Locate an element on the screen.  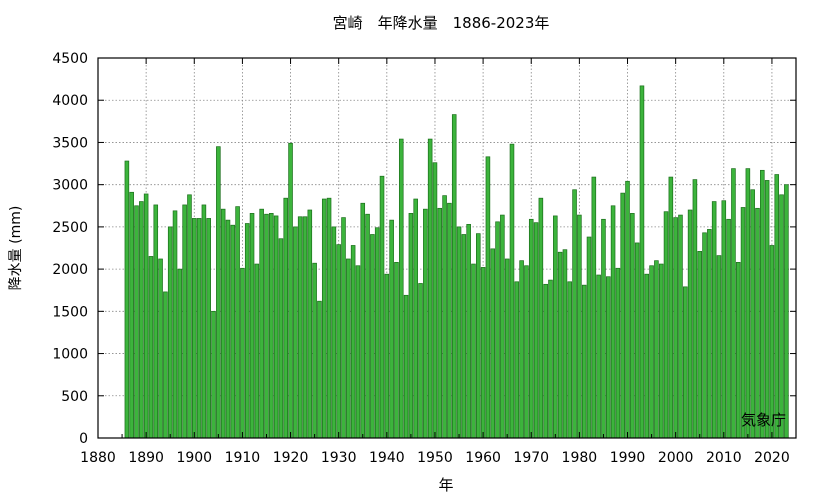
x-axis-label: 年 is located at coordinates (445, 485).